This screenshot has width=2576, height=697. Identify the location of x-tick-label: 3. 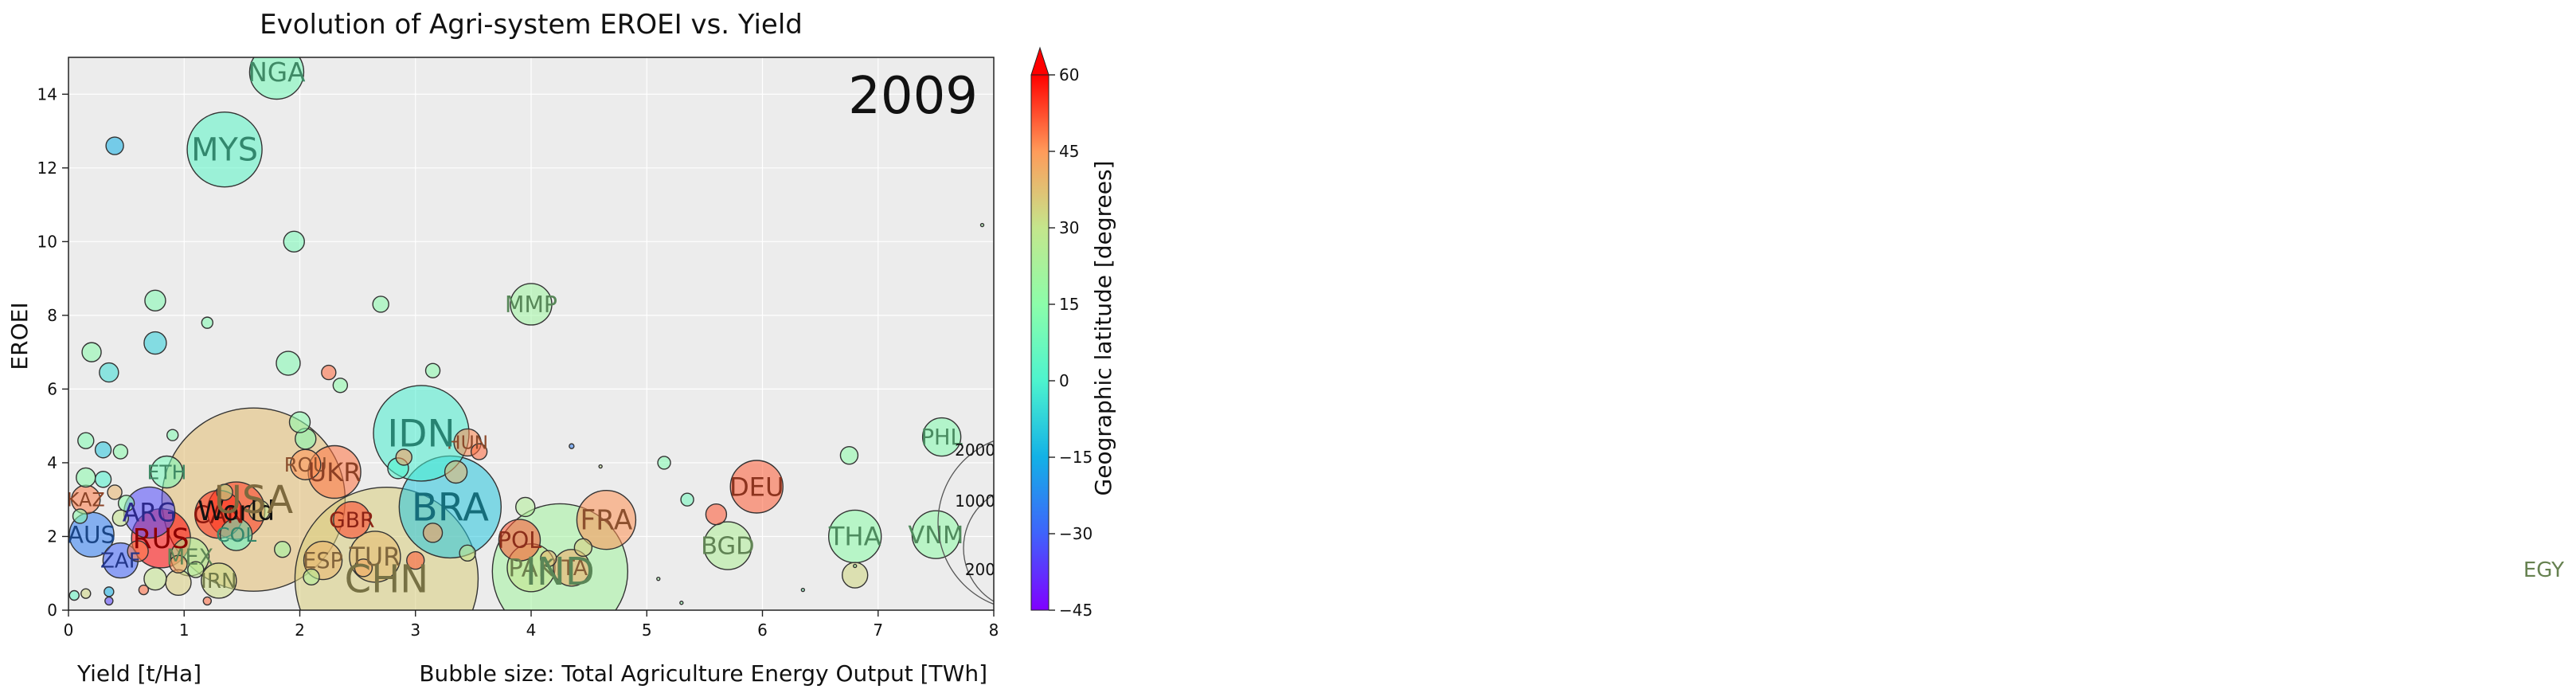
(415, 630).